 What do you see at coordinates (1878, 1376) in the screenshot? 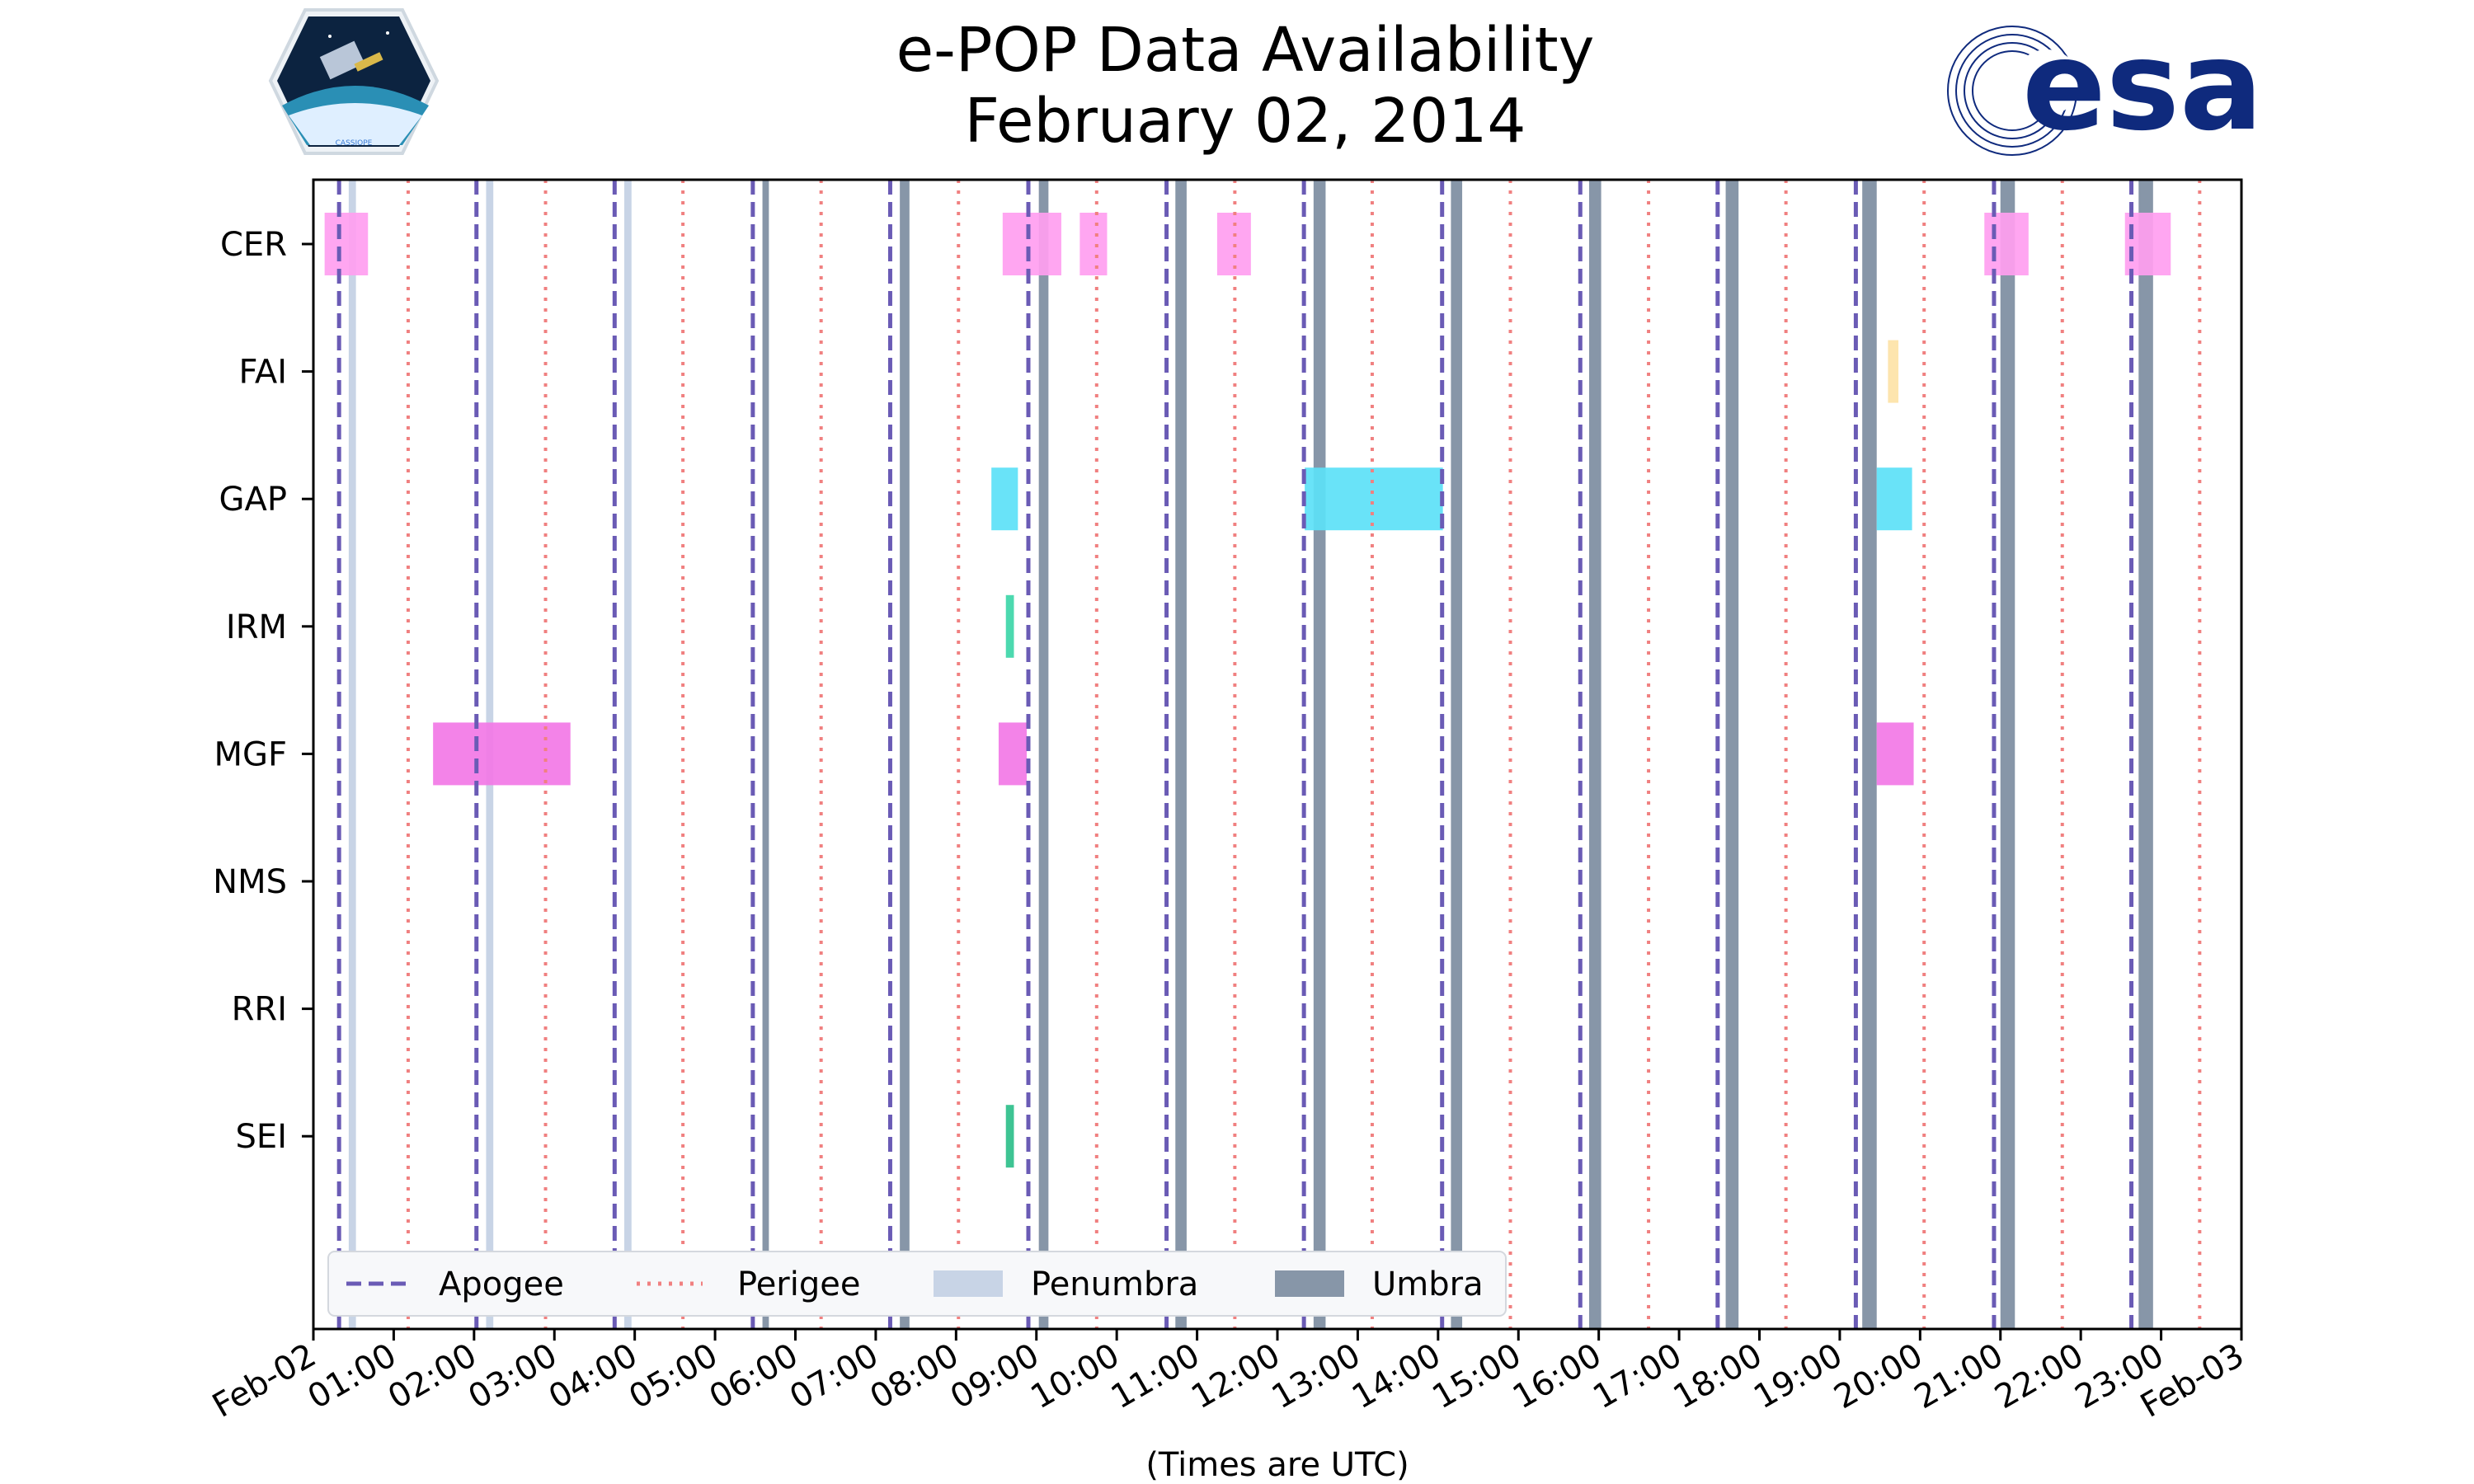
I see `x-tick-label: 20:00` at bounding box center [1878, 1376].